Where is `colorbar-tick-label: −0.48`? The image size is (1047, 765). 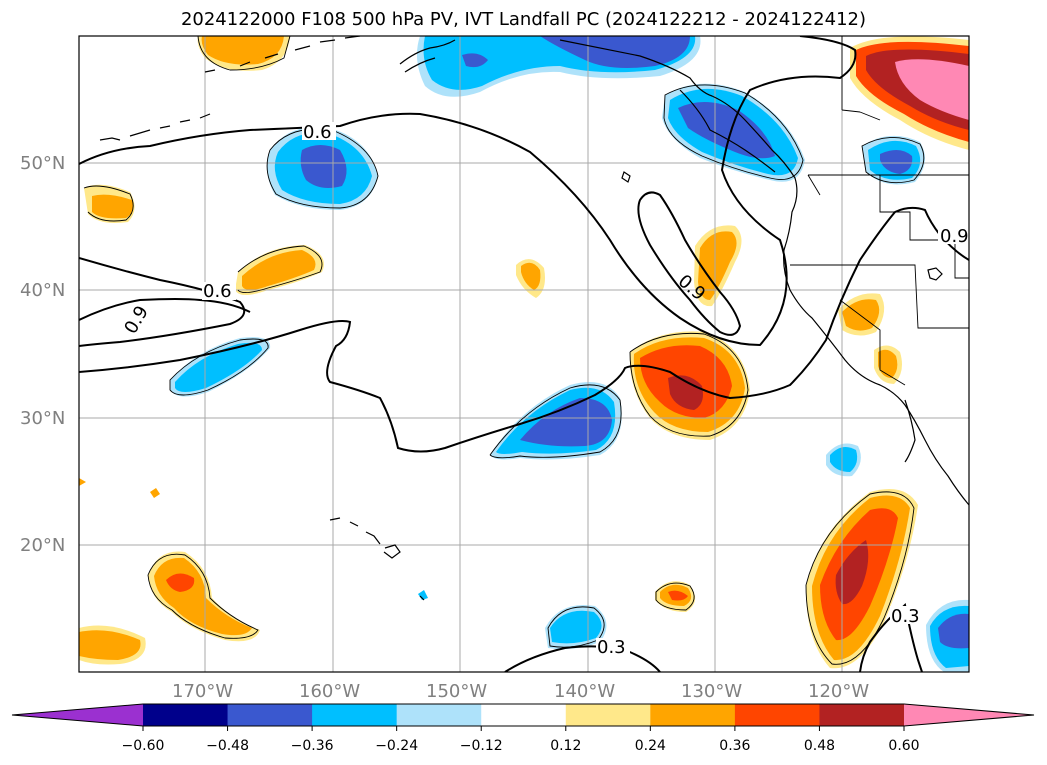
colorbar-tick-label: −0.48 is located at coordinates (227, 746).